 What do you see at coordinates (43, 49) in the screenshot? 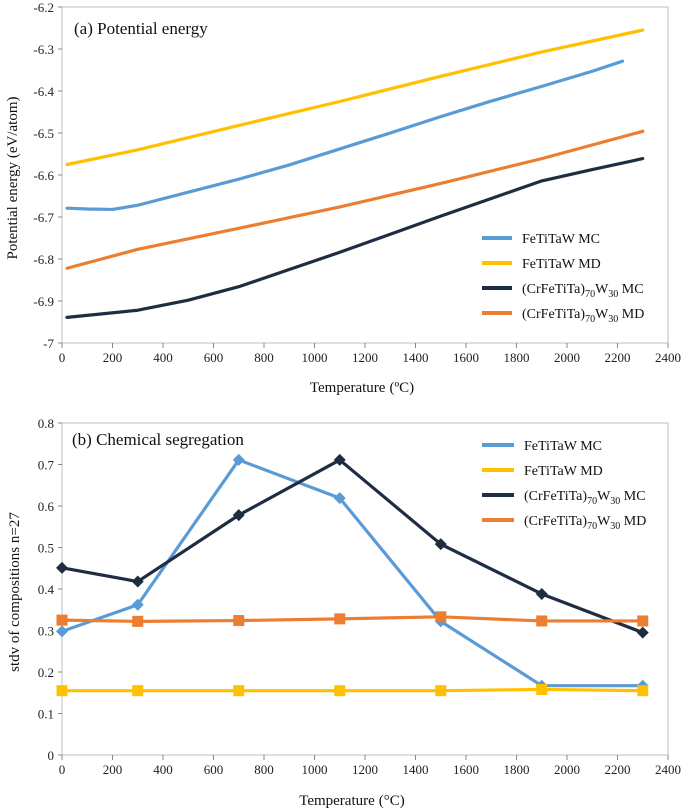
I see `y-tick-label: -6.3` at bounding box center [43, 49].